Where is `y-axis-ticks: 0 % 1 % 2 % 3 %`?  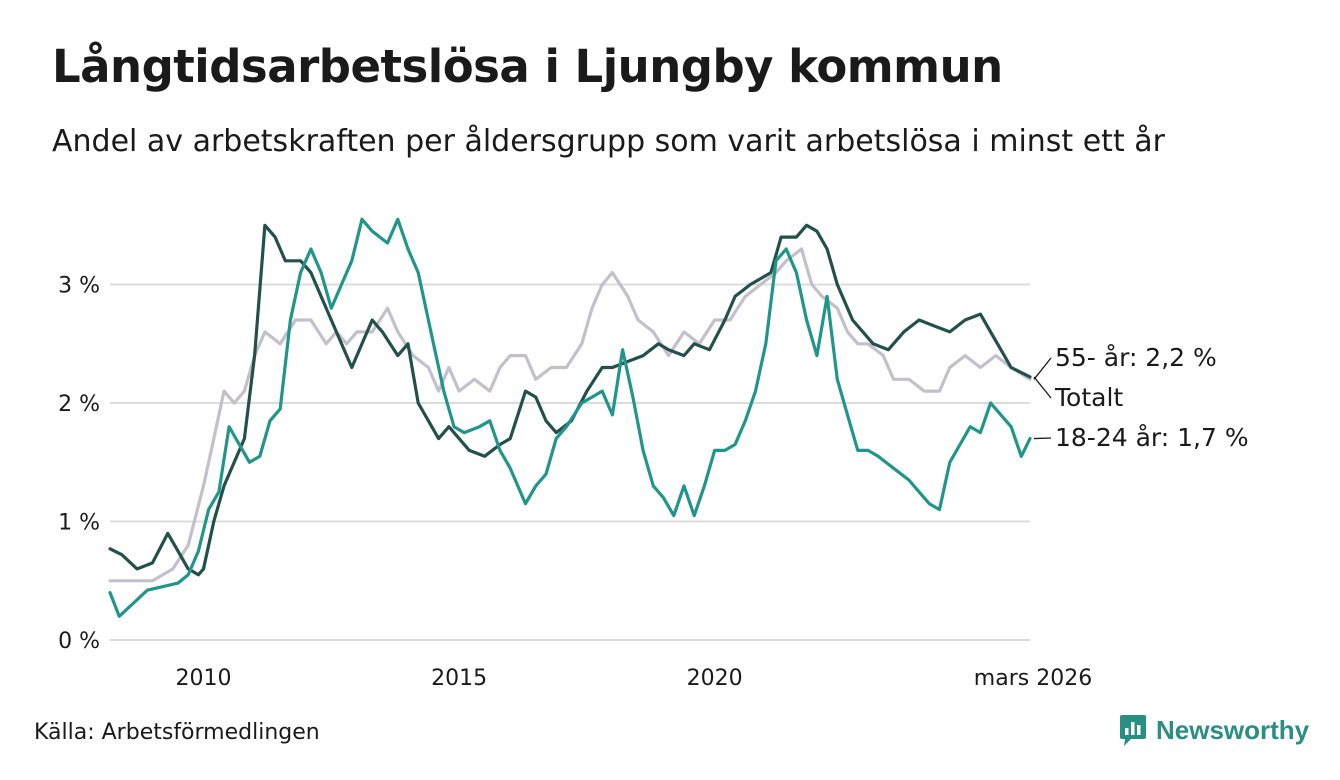 y-axis-ticks: 0 % 1 % 2 % 3 % is located at coordinates (79, 464).